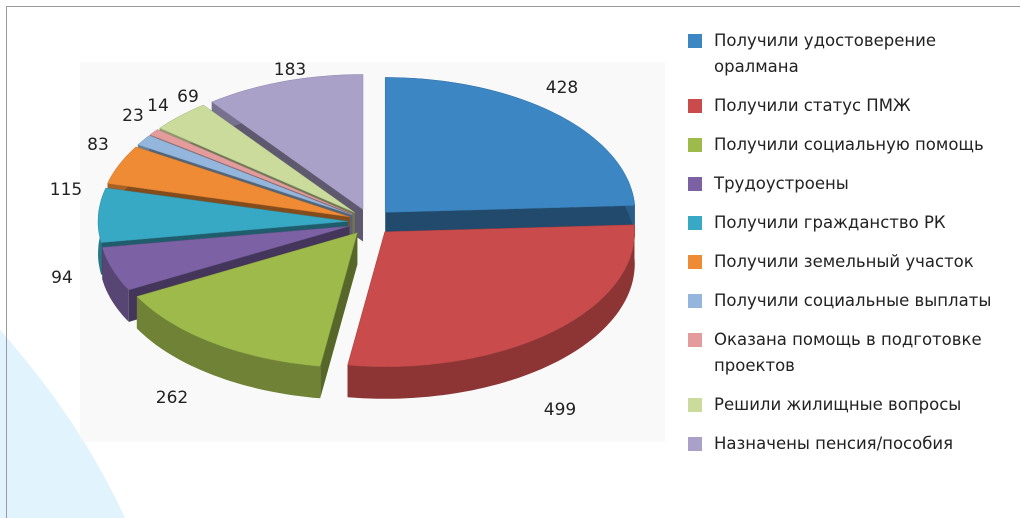  I want to click on legend-item: Получили гражданство РК, so click(843, 223).